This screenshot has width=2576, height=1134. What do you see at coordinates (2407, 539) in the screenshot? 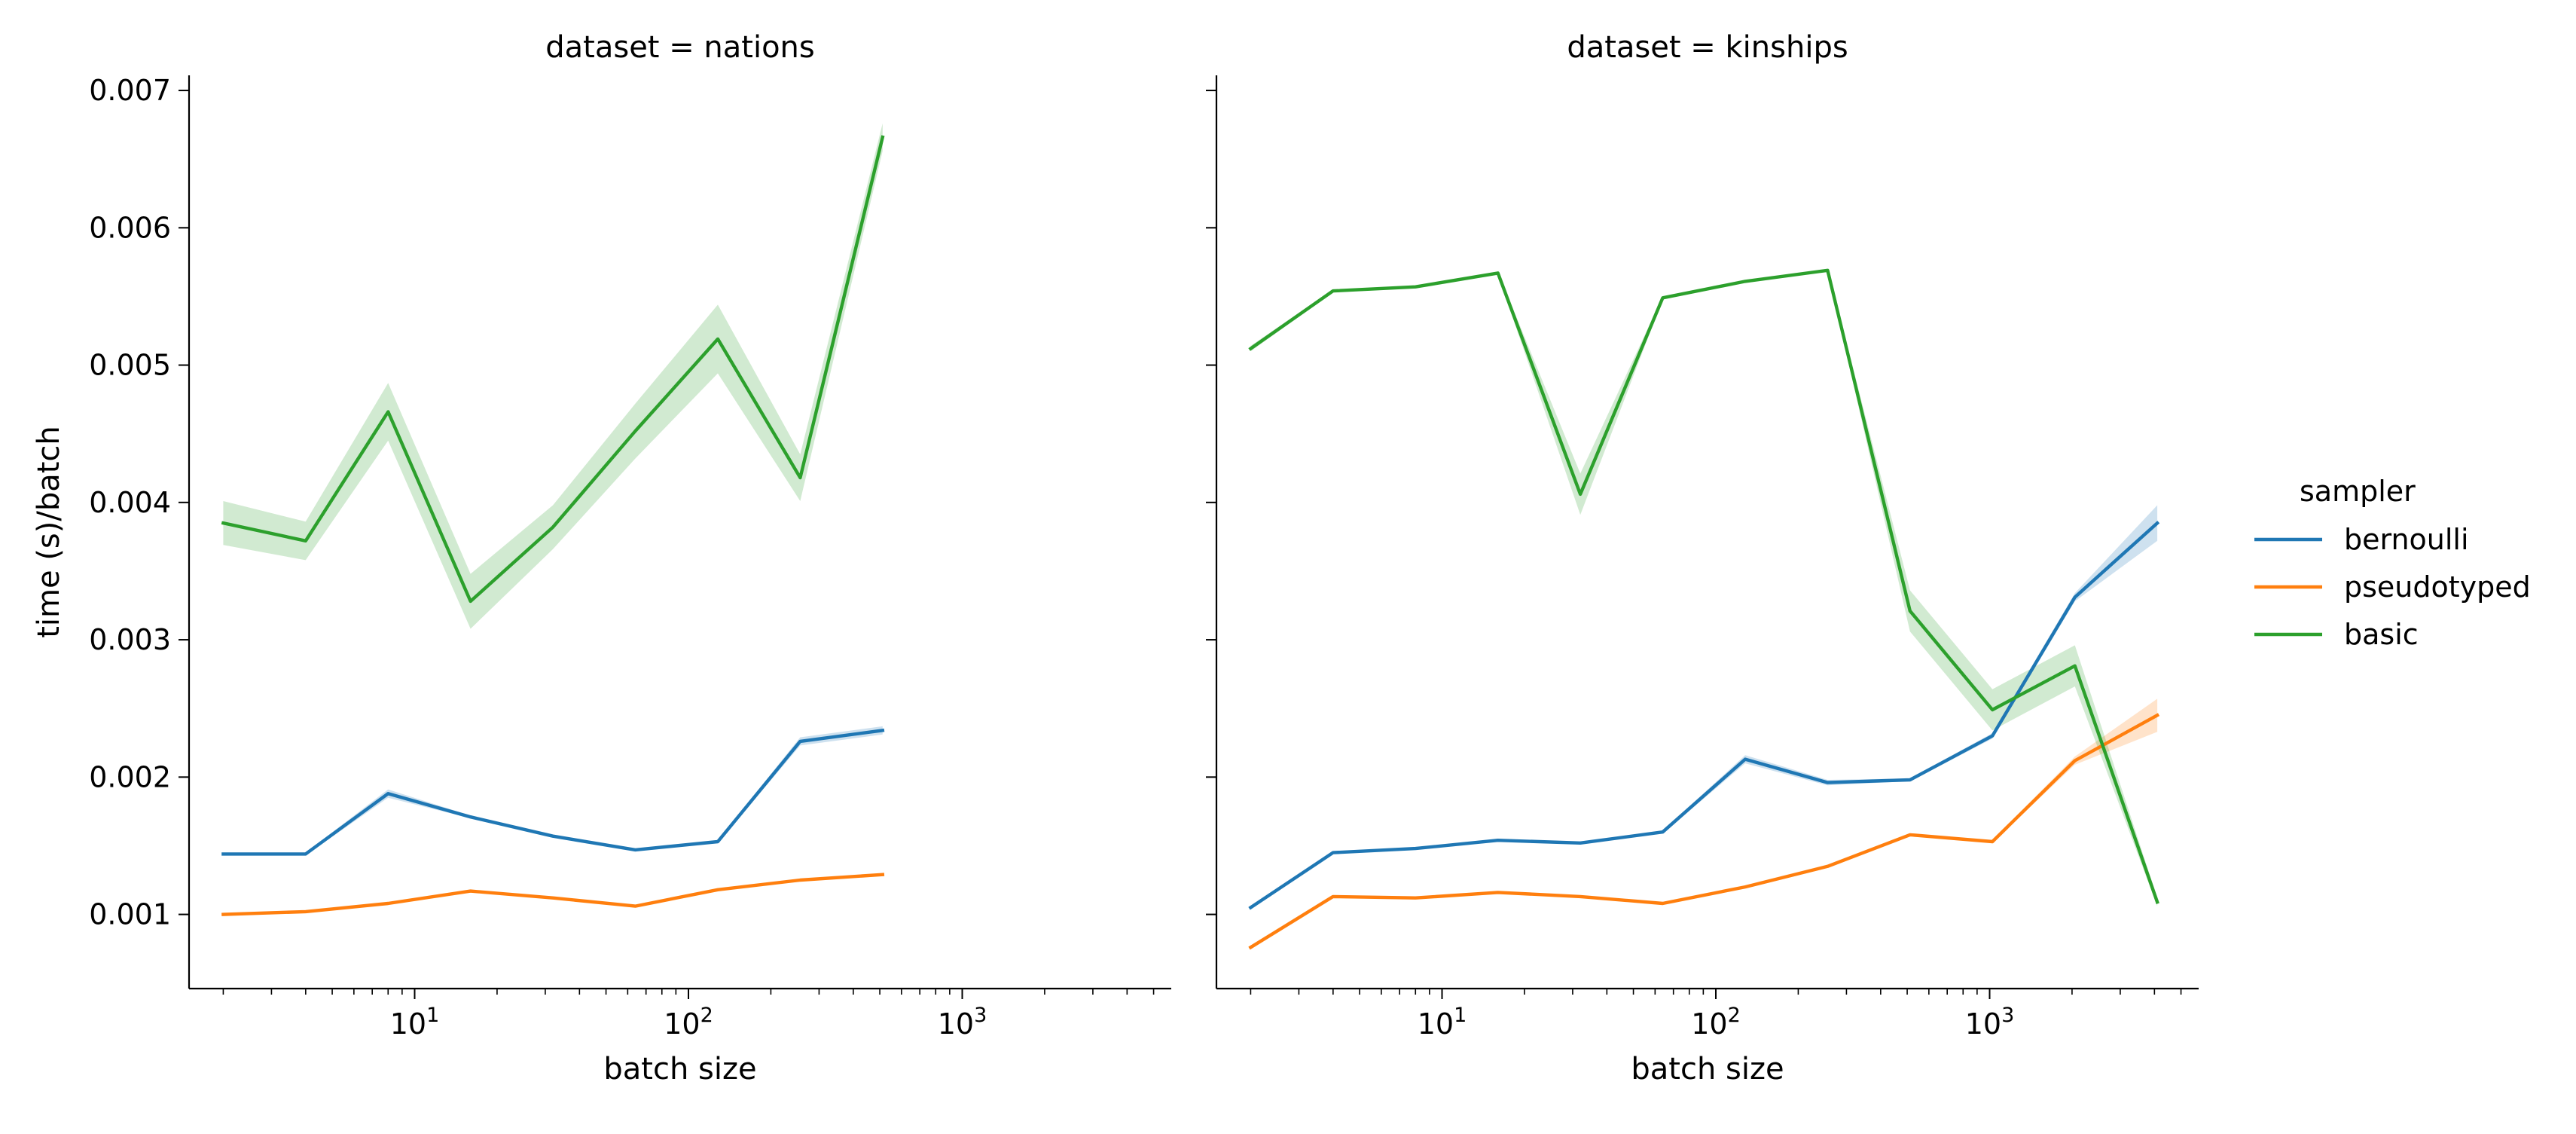
I see `legend-label-bernoulli: bernoulli` at bounding box center [2407, 539].